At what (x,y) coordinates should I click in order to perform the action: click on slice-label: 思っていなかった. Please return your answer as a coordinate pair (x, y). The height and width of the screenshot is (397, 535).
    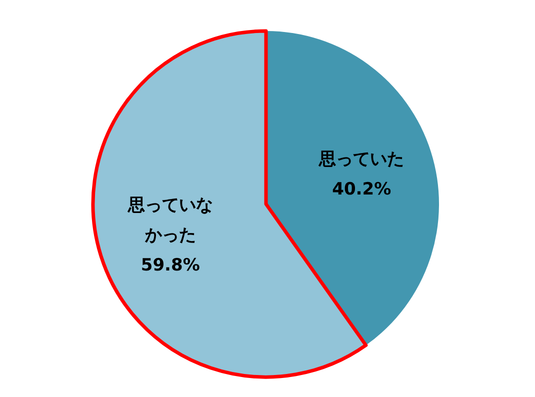
    Looking at the image, I should click on (169, 220).